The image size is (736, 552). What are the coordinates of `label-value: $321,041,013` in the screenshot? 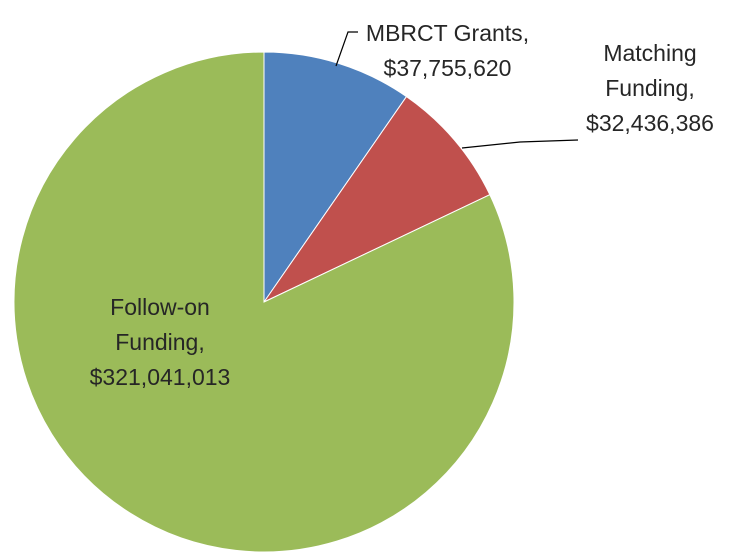 It's located at (160, 377).